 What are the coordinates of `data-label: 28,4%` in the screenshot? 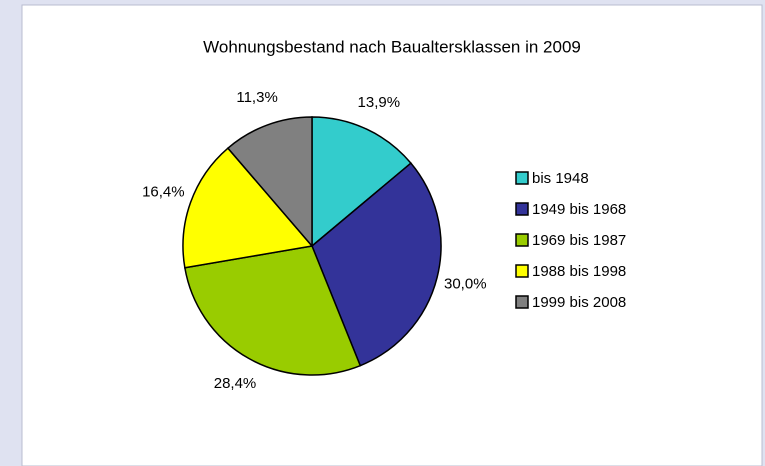 It's located at (235, 383).